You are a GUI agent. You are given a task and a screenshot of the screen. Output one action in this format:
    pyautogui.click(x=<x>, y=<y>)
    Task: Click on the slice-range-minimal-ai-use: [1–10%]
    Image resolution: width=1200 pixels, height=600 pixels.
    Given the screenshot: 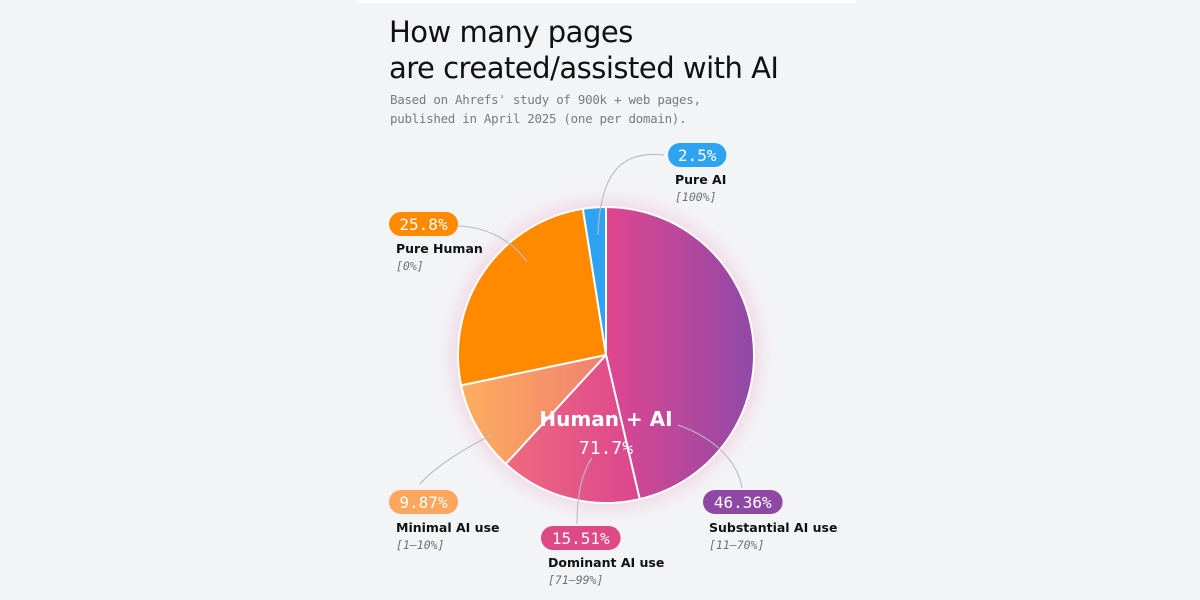 What is the action you would take?
    pyautogui.click(x=420, y=545)
    